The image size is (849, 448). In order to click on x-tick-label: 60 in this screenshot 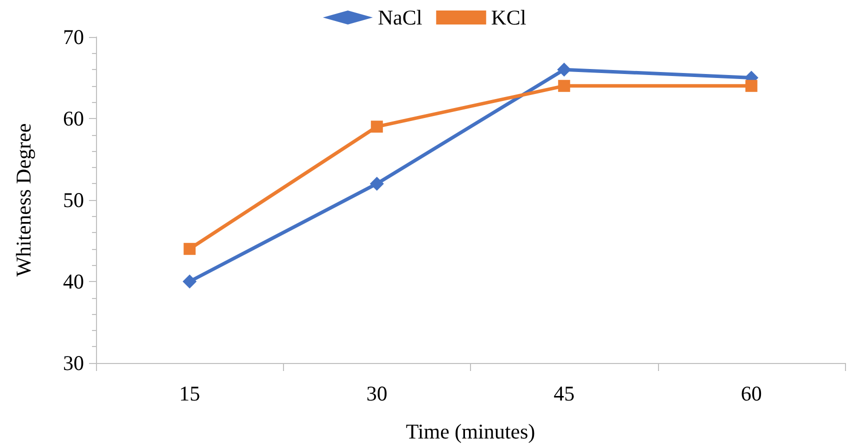, I will do `click(751, 394)`.